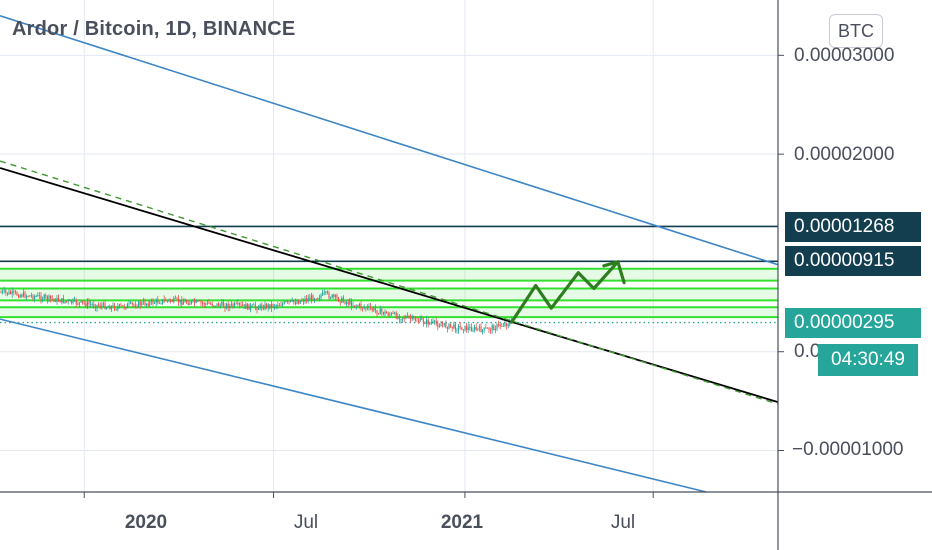 The width and height of the screenshot is (932, 550). I want to click on support-zone, so click(389, 294).